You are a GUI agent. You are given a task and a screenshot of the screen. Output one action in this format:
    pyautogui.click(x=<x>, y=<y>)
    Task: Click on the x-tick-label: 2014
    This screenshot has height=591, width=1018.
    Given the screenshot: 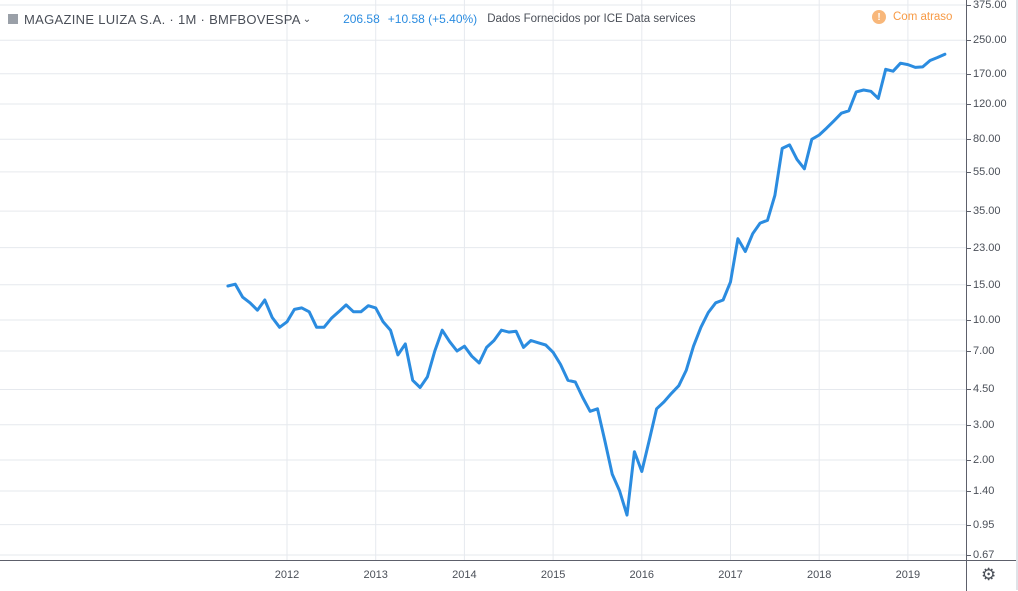 What is the action you would take?
    pyautogui.click(x=464, y=575)
    